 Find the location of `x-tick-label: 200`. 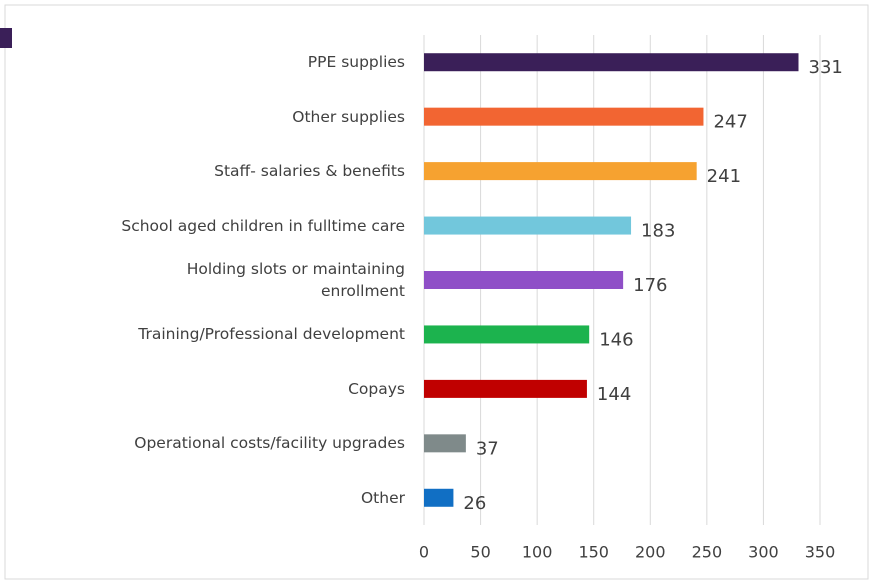

x-tick-label: 200 is located at coordinates (650, 552).